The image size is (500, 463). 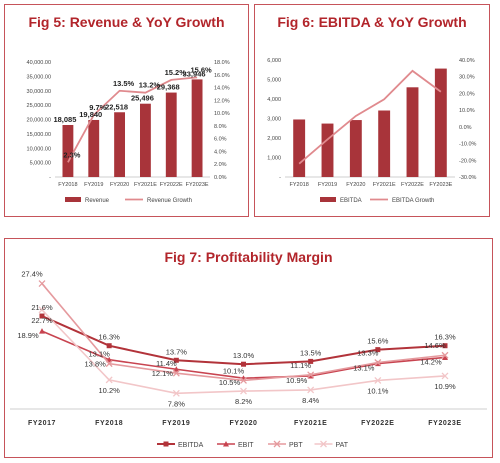 What do you see at coordinates (96, 364) in the screenshot?
I see `fig7-ebit-data-label: 13.8%` at bounding box center [96, 364].